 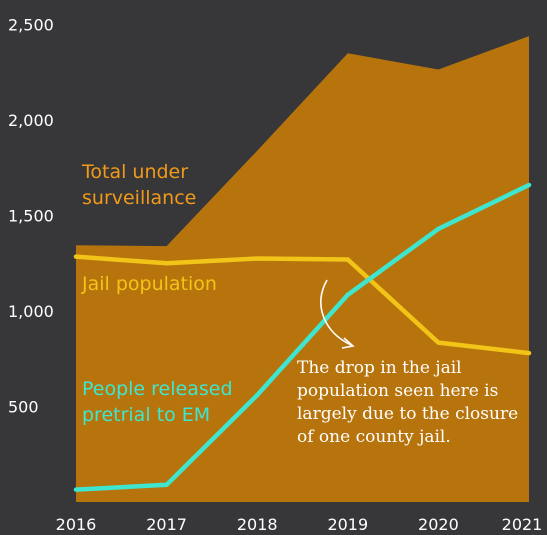 What do you see at coordinates (31, 120) in the screenshot?
I see `y-tick-label: 2,000` at bounding box center [31, 120].